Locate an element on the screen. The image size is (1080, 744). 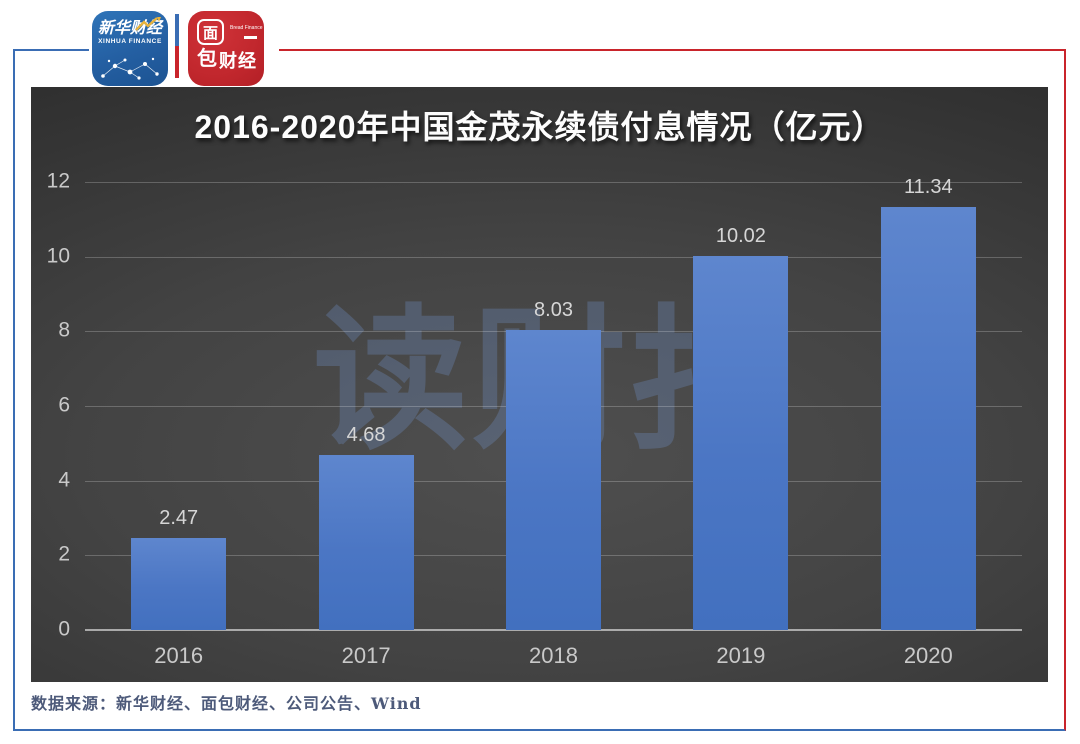
bread-logo-en-text: Bread Finance is located at coordinates (246, 28).